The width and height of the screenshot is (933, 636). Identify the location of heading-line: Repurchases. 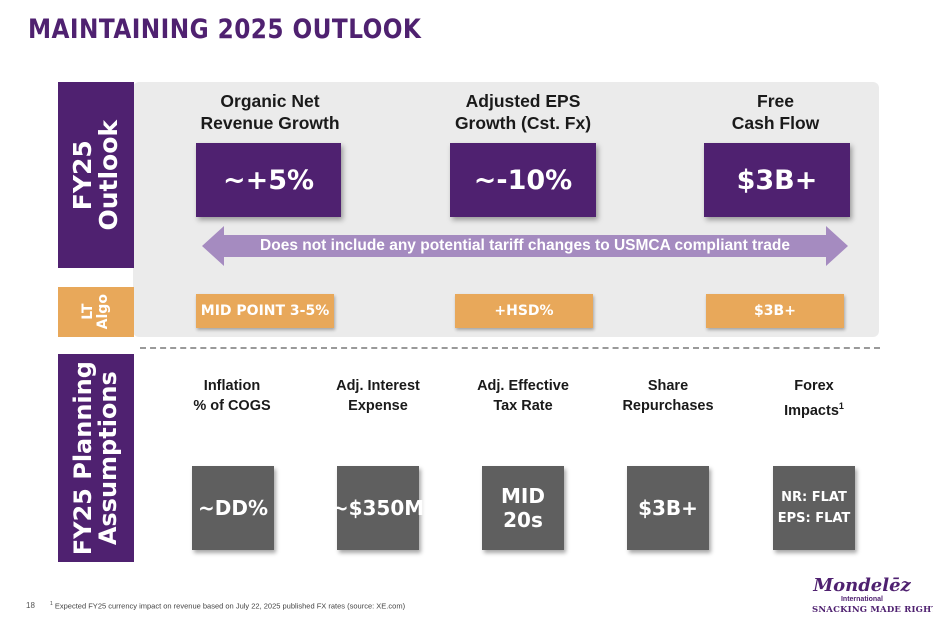
(668, 406).